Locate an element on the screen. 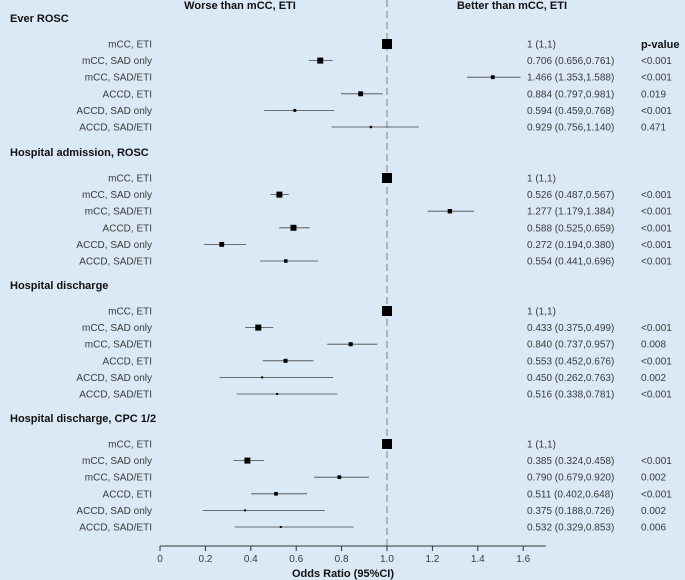 The height and width of the screenshot is (580, 685). group-title: Hospital admission, ROSC is located at coordinates (79, 153).